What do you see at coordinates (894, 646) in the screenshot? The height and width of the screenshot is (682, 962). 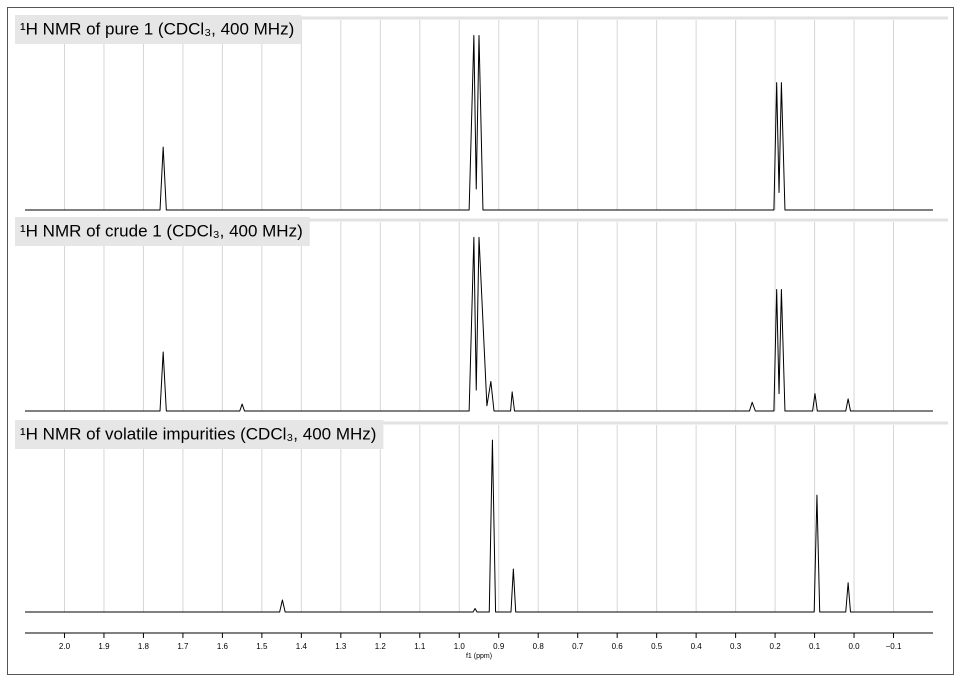 I see `x-tick-label: −0.1` at bounding box center [894, 646].